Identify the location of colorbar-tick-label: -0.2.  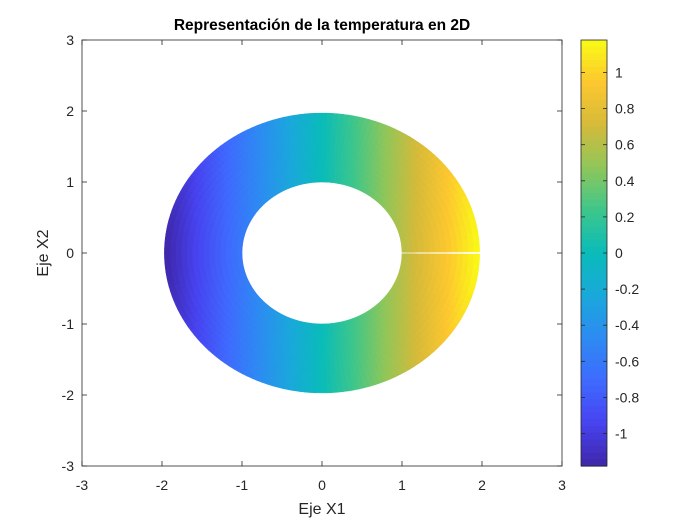
(627, 289).